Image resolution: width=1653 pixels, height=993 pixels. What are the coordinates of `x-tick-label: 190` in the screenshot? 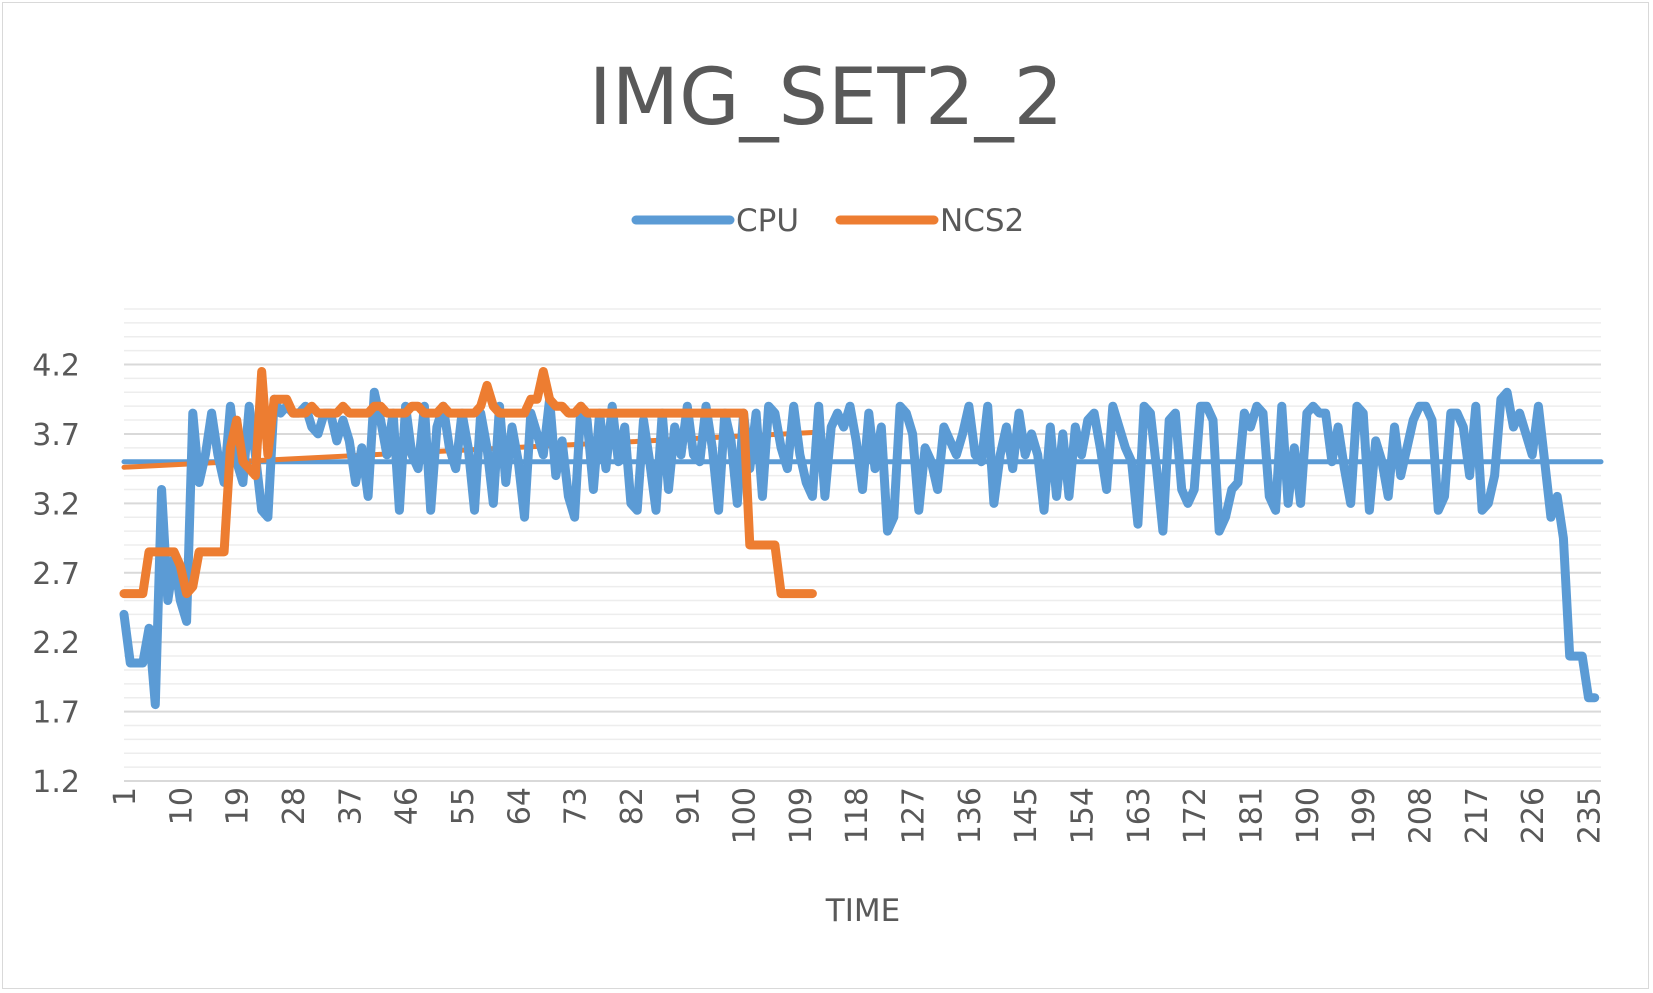 It's located at (1308, 815).